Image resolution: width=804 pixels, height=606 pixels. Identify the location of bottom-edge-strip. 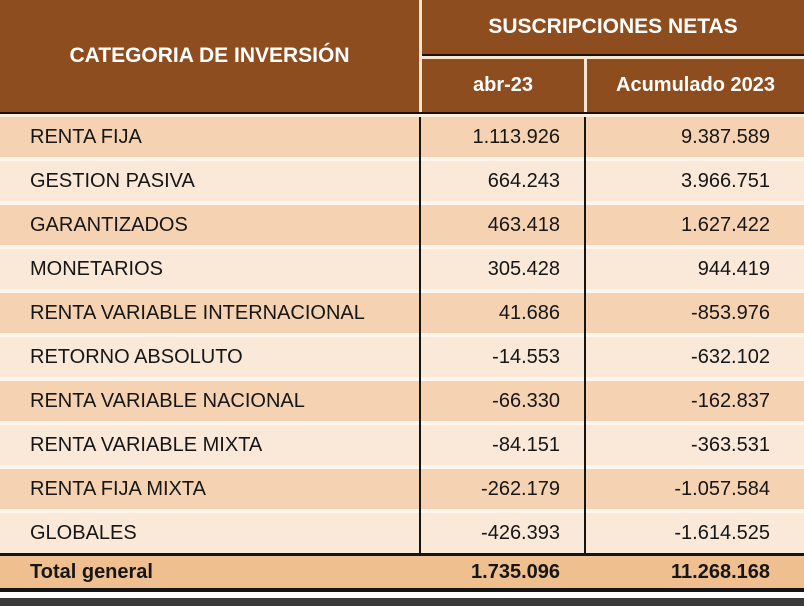
(402, 602).